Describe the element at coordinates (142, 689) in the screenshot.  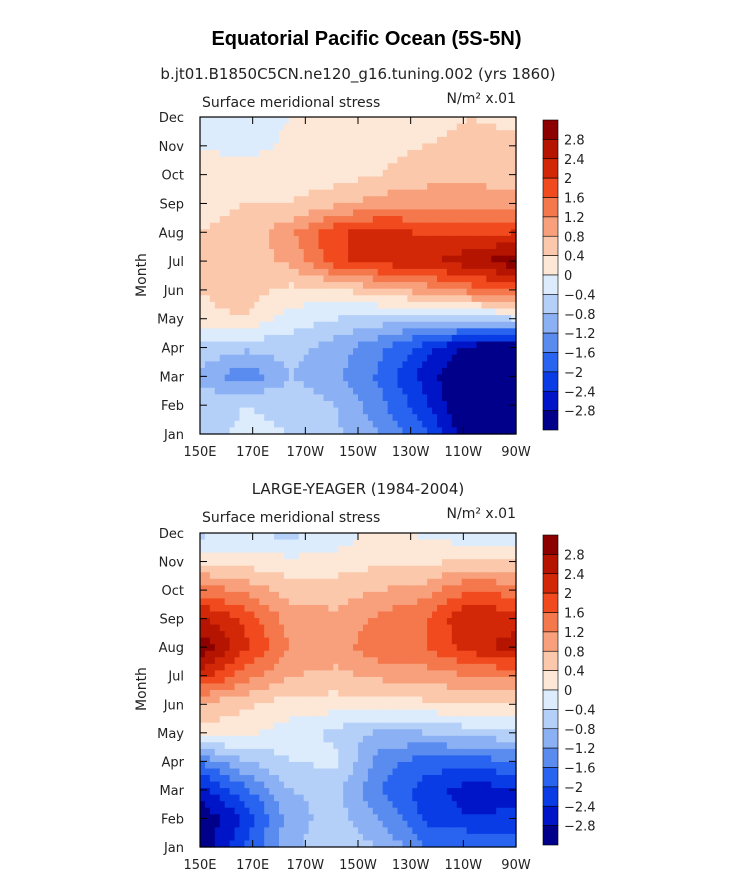
I see `y-axis-label: Month` at that location.